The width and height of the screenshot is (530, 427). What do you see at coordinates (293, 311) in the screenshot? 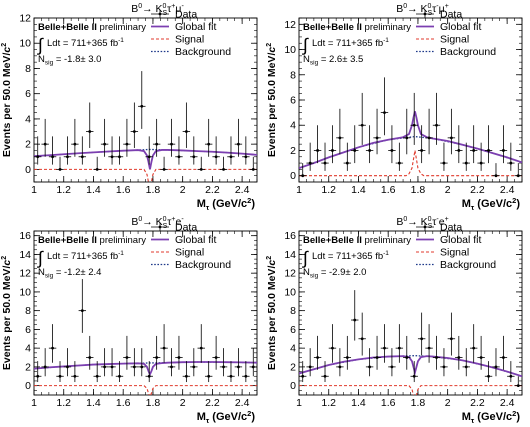
I see `y-tick-label: 8` at bounding box center [293, 311].